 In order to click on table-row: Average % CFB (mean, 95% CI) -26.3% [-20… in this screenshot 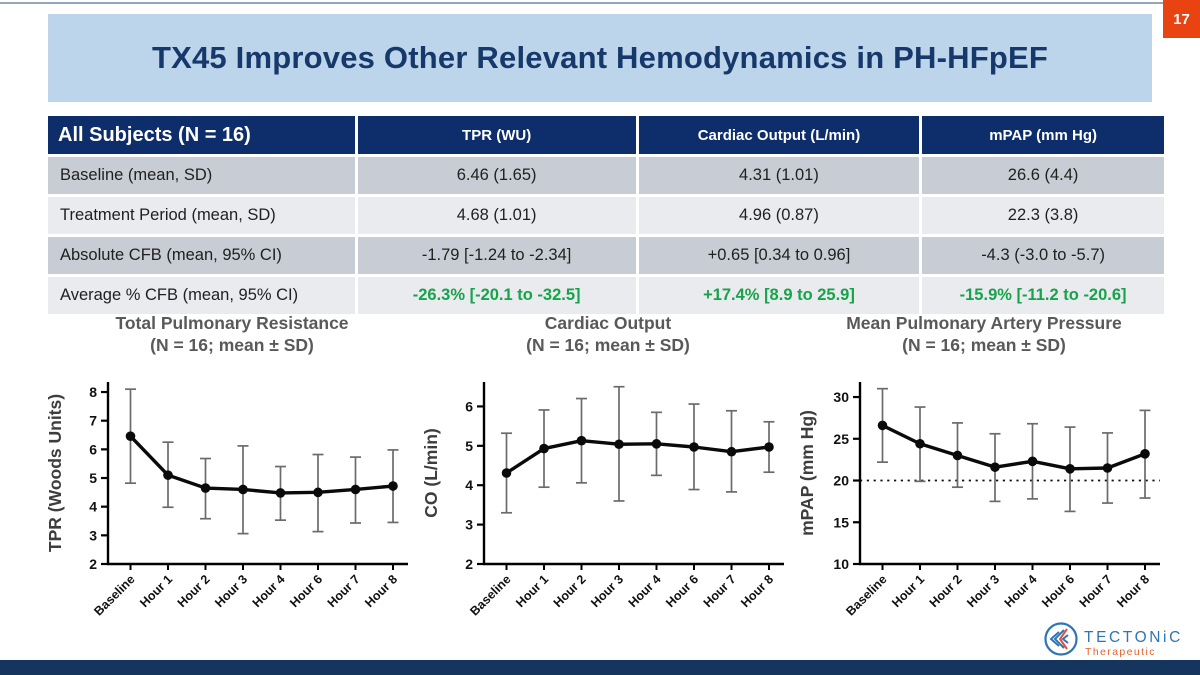, I will do `click(606, 294)`.